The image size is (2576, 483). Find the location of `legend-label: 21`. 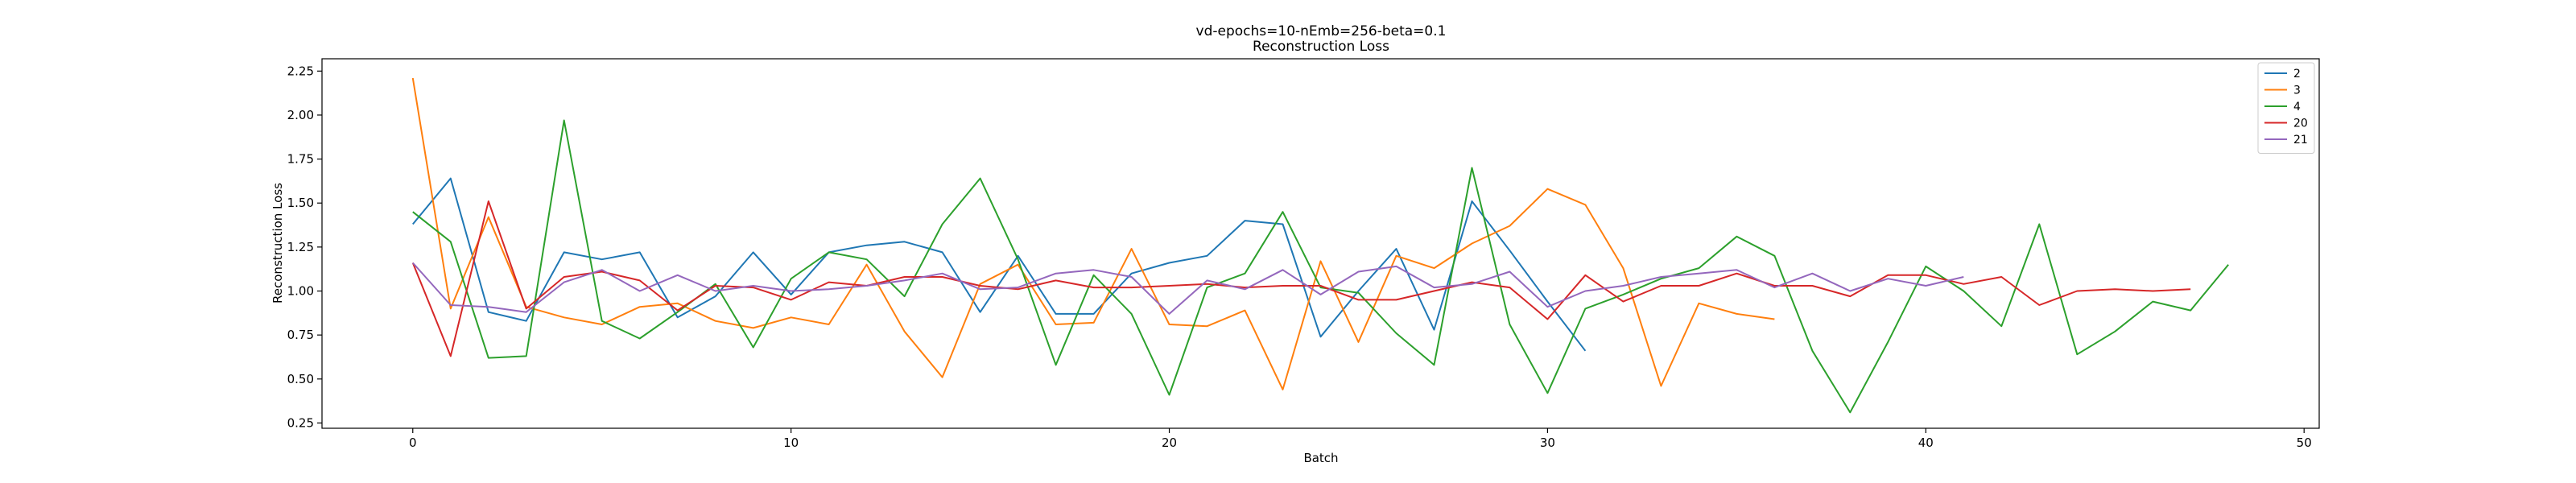

legend-label: 21 is located at coordinates (2300, 140).